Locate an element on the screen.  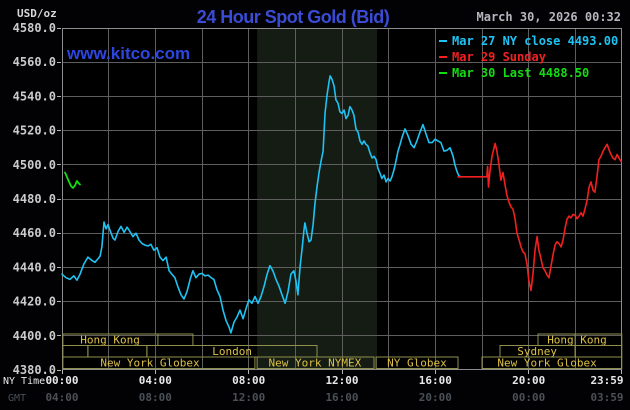
x-tick-gmt: 03:59 is located at coordinates (606, 397).